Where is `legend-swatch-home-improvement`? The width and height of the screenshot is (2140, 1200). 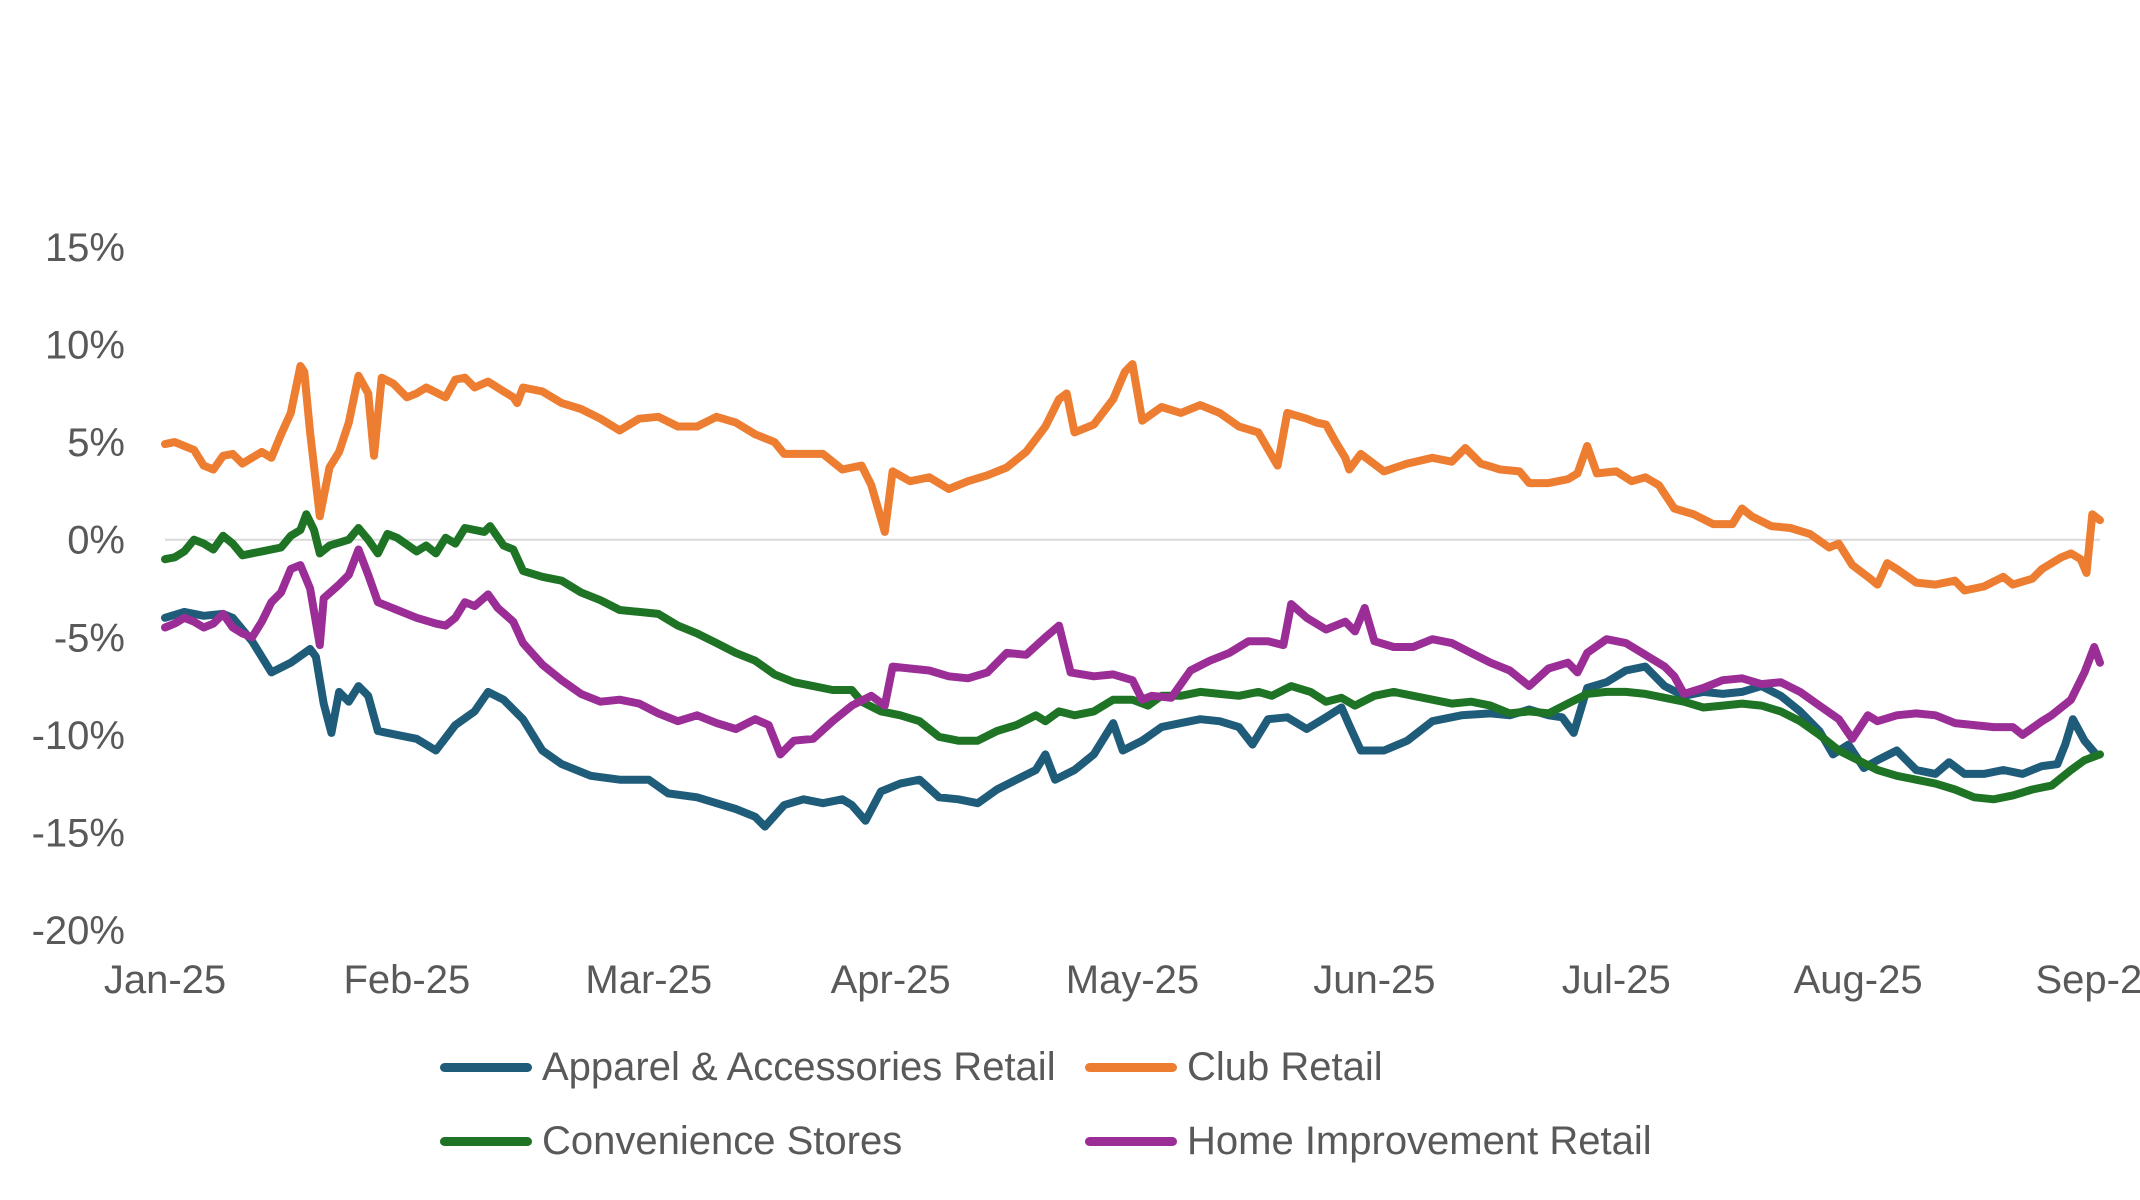
legend-swatch-home-improvement is located at coordinates (1131, 1141).